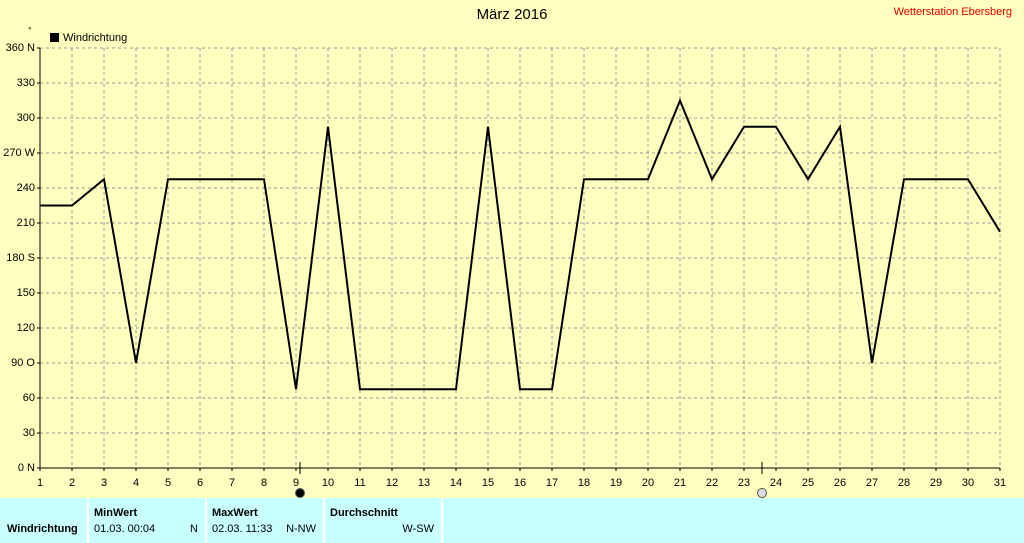  Describe the element at coordinates (124, 529) in the screenshot. I see `cell: 01.03. 00:04` at that location.